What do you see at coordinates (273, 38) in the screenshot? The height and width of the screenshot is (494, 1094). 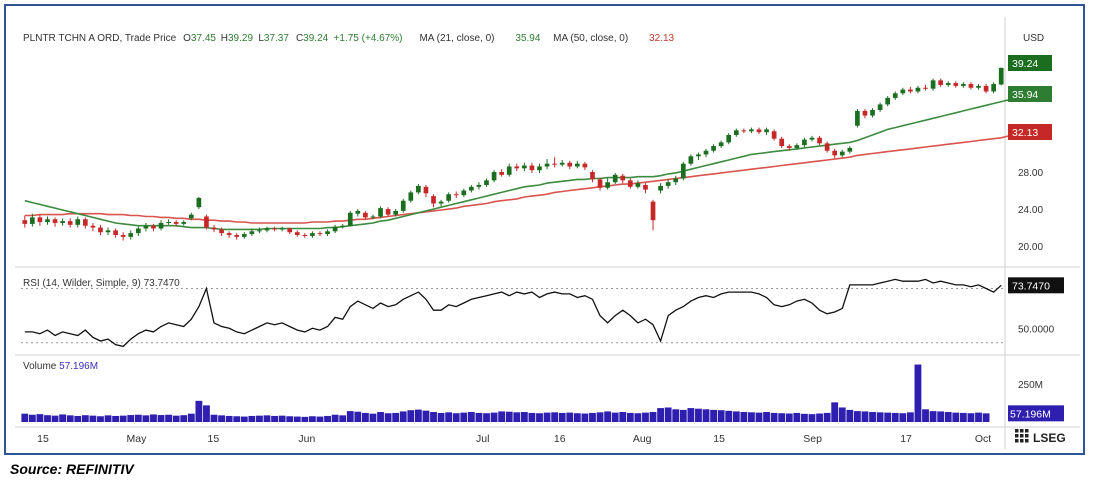 I see `header-ohlc-l: L37.37` at bounding box center [273, 38].